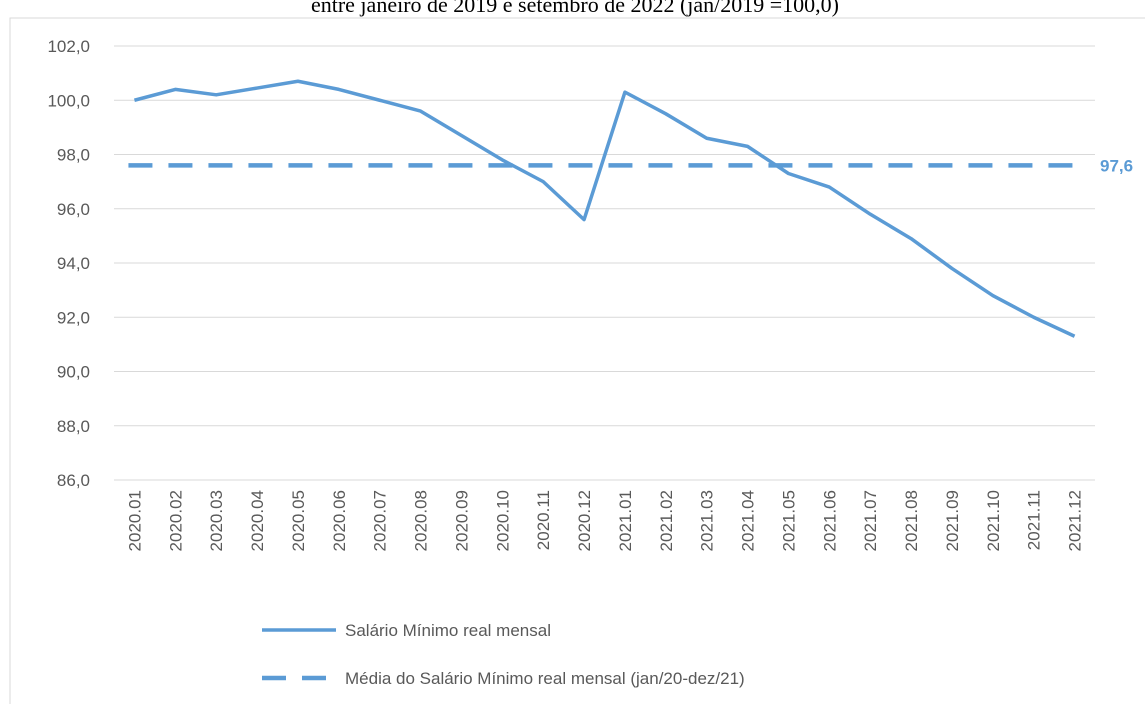 The image size is (1145, 704). What do you see at coordinates (448, 630) in the screenshot?
I see `legend-label: Salário Mínimo real mensal` at bounding box center [448, 630].